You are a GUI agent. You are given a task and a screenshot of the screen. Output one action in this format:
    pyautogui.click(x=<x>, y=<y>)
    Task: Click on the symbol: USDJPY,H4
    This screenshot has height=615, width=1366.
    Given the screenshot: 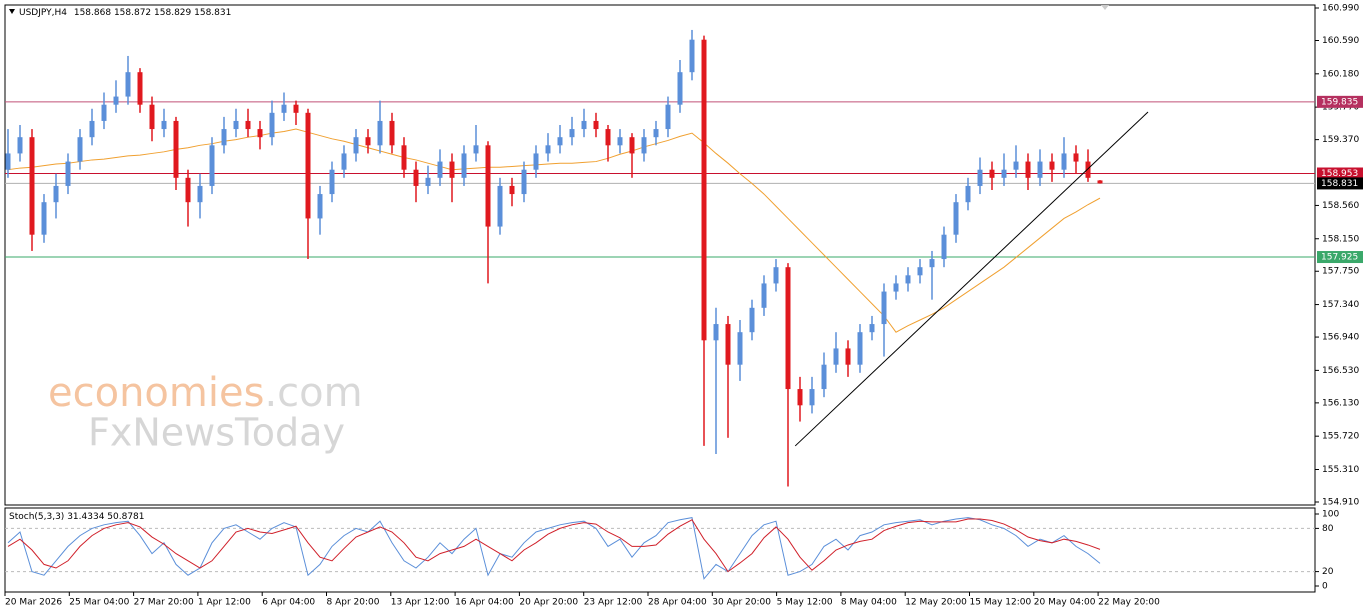 What is the action you would take?
    pyautogui.click(x=43, y=13)
    